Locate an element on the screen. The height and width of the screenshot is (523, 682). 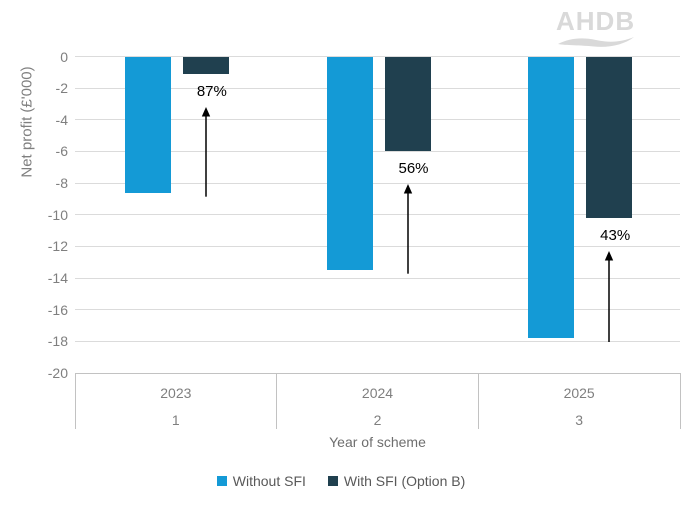
y-axis-tick-label: -14 is located at coordinates (57, 278).